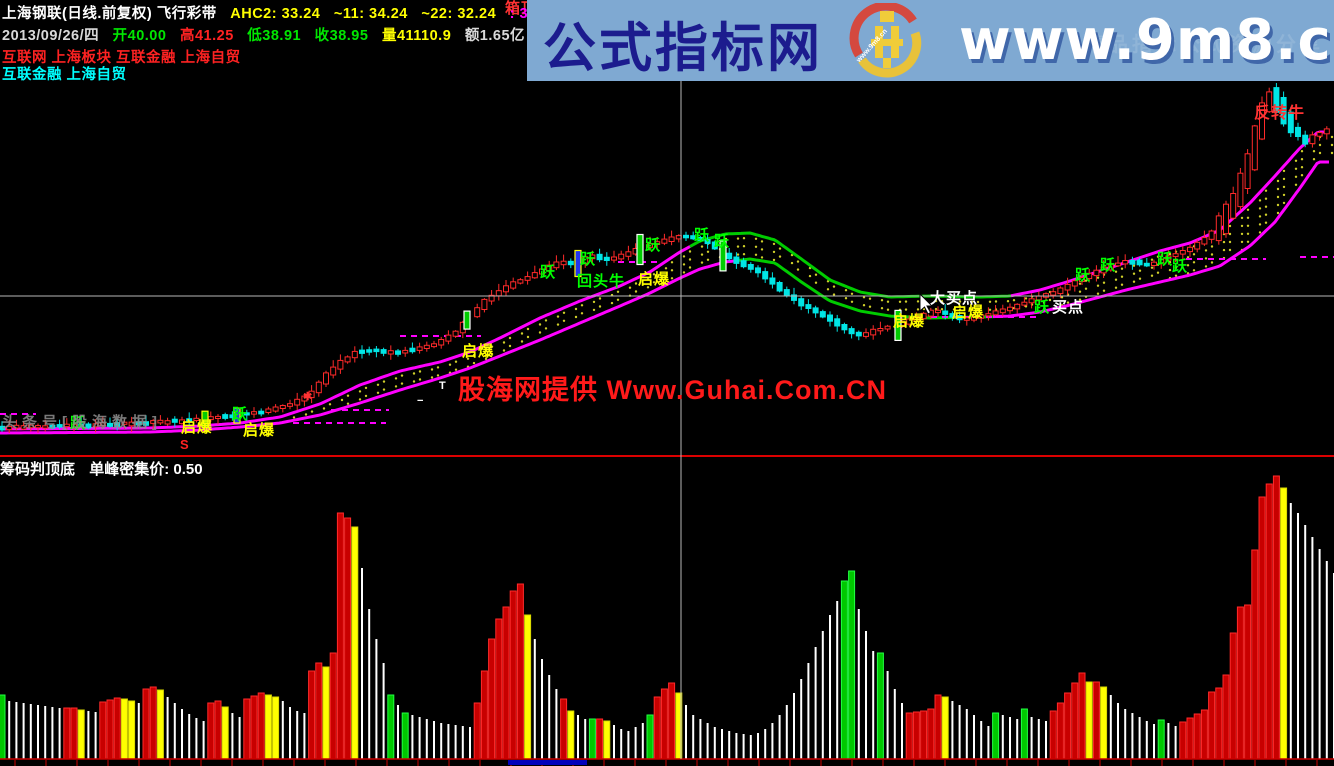 The height and width of the screenshot is (766, 1334). I want to click on sub-indicator-value: 单峰密集价: 0.50, so click(146, 469).